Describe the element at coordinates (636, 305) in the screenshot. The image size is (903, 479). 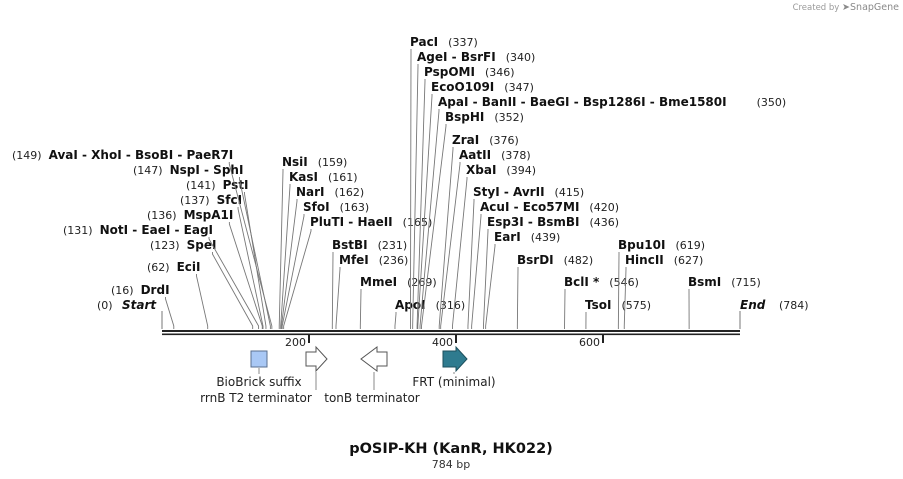
I see `site-position: (575)` at that location.